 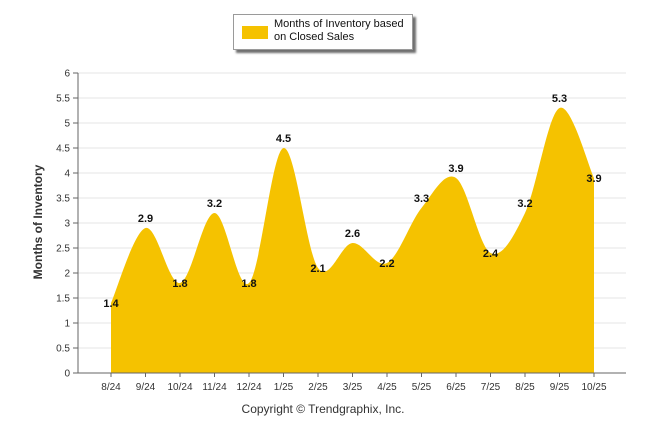 What do you see at coordinates (67, 374) in the screenshot?
I see `y-tick-label: 0` at bounding box center [67, 374].